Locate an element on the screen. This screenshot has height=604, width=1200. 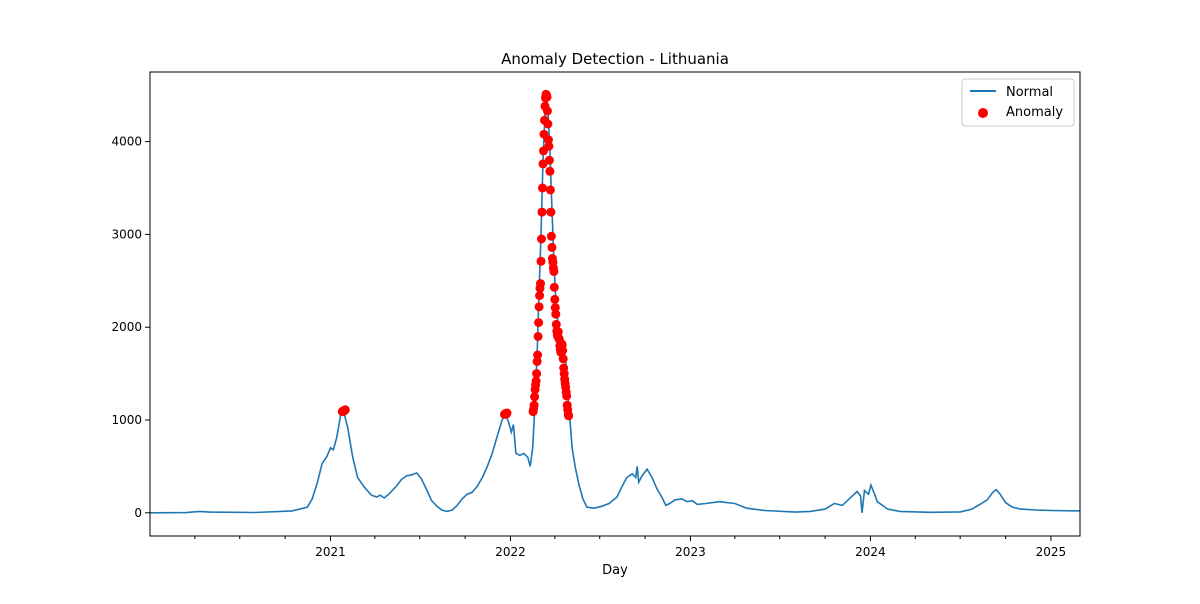
chart-title: Anomaly Detection - Lithuania is located at coordinates (615, 59).